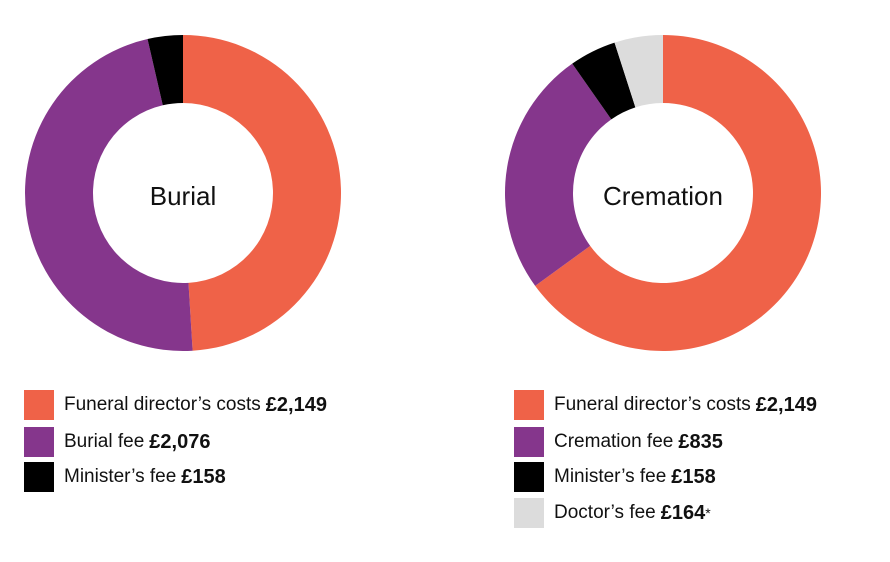 This screenshot has width=890, height=562. I want to click on legend-item: Burial fee £2,076, so click(117, 442).